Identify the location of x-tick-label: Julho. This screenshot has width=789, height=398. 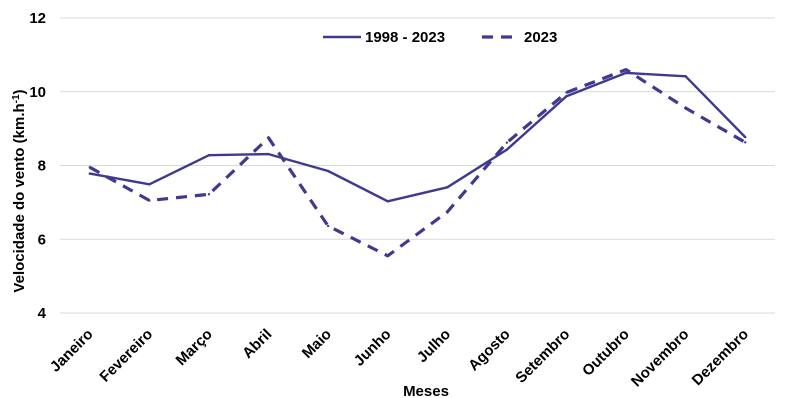
(434, 346).